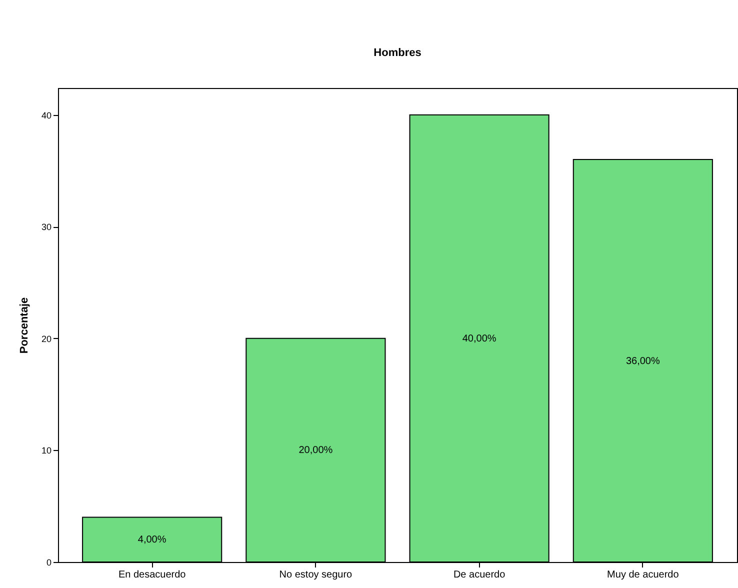 The width and height of the screenshot is (738, 588). I want to click on y-tick-label: 0, so click(49, 563).